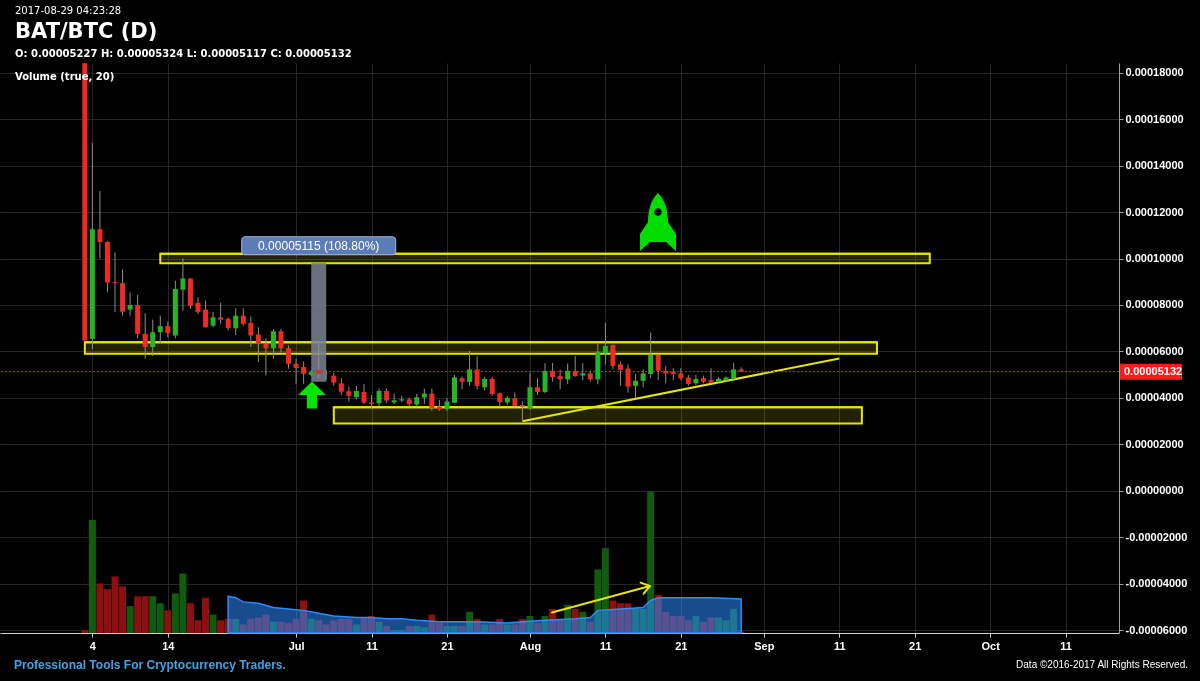  Describe the element at coordinates (319, 245) in the screenshot. I see `data-label: 0.00005115 (108.80%)` at that location.